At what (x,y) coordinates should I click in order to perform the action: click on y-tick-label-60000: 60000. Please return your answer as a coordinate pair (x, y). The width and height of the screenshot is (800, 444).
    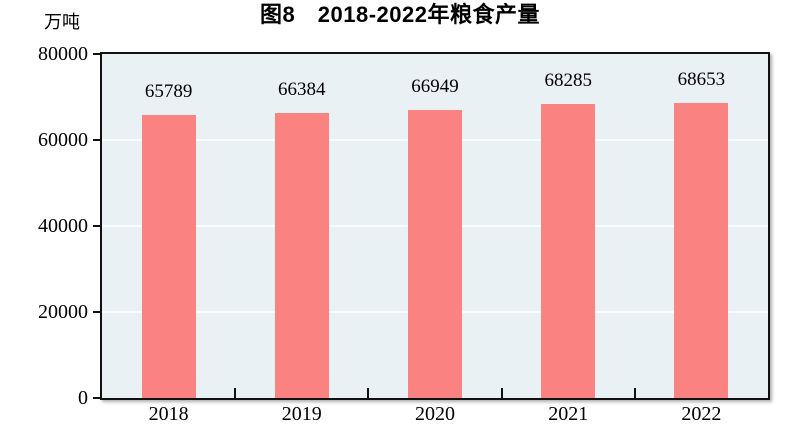
    Looking at the image, I should click on (63, 140).